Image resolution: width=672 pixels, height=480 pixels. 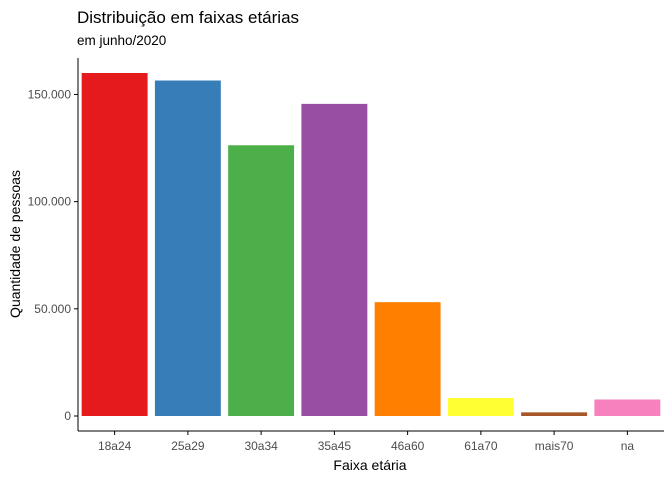 I want to click on bar-18a24, so click(x=114, y=244).